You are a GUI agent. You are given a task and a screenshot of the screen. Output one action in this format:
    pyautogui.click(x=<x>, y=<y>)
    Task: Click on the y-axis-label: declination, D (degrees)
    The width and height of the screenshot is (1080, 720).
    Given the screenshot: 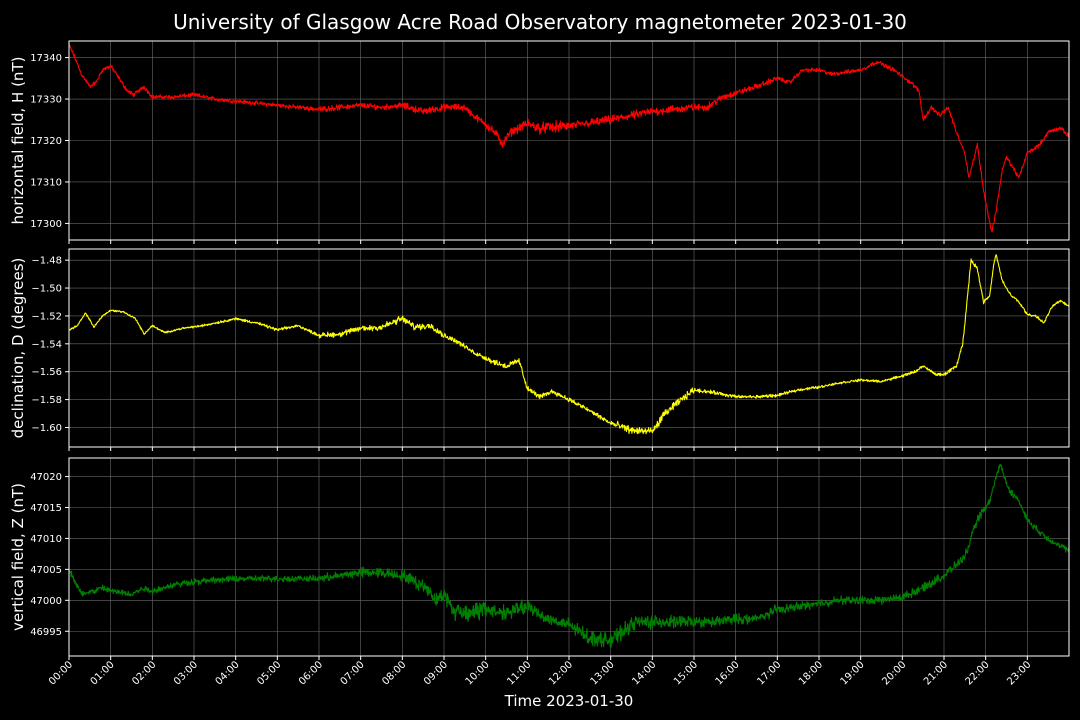 What is the action you would take?
    pyautogui.click(x=18, y=348)
    